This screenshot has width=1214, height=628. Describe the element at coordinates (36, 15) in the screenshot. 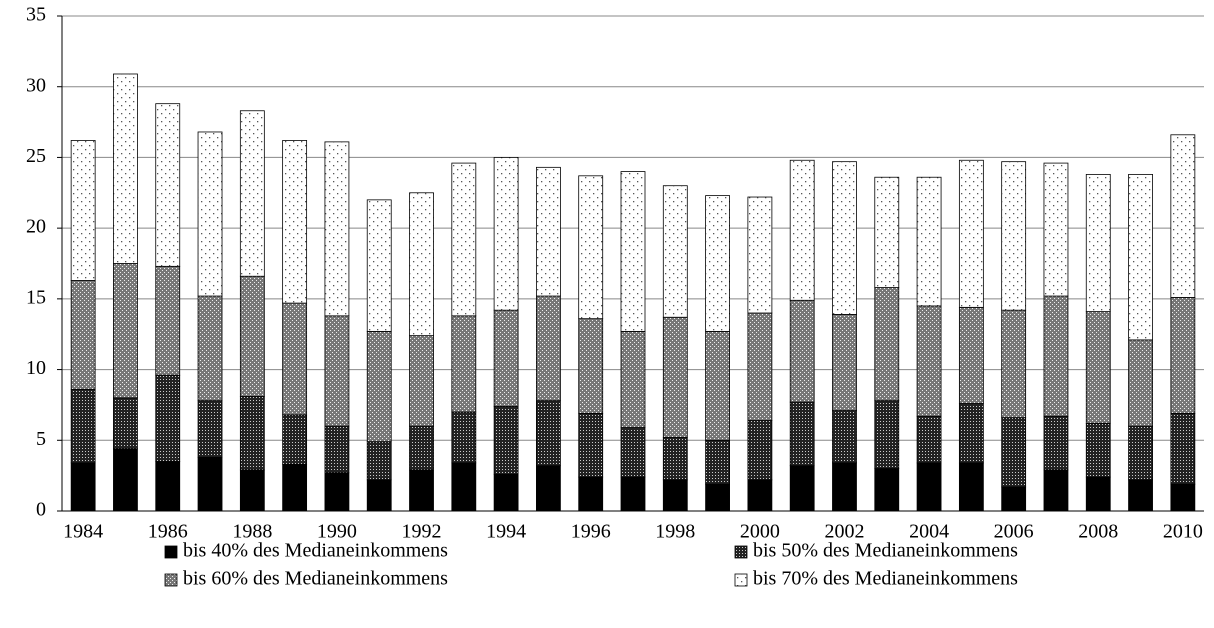

I see `y-tick-label: 35` at that location.